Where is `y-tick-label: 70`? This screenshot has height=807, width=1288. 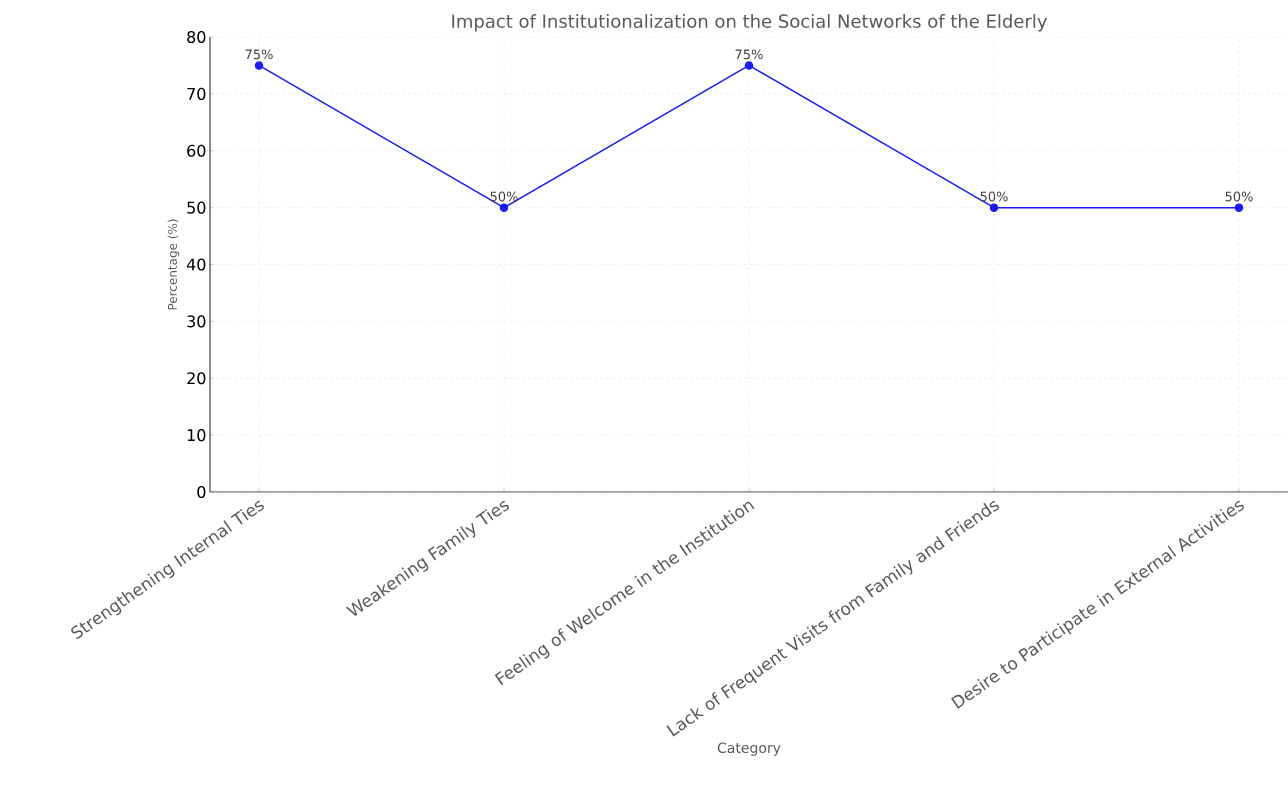 y-tick-label: 70 is located at coordinates (196, 93).